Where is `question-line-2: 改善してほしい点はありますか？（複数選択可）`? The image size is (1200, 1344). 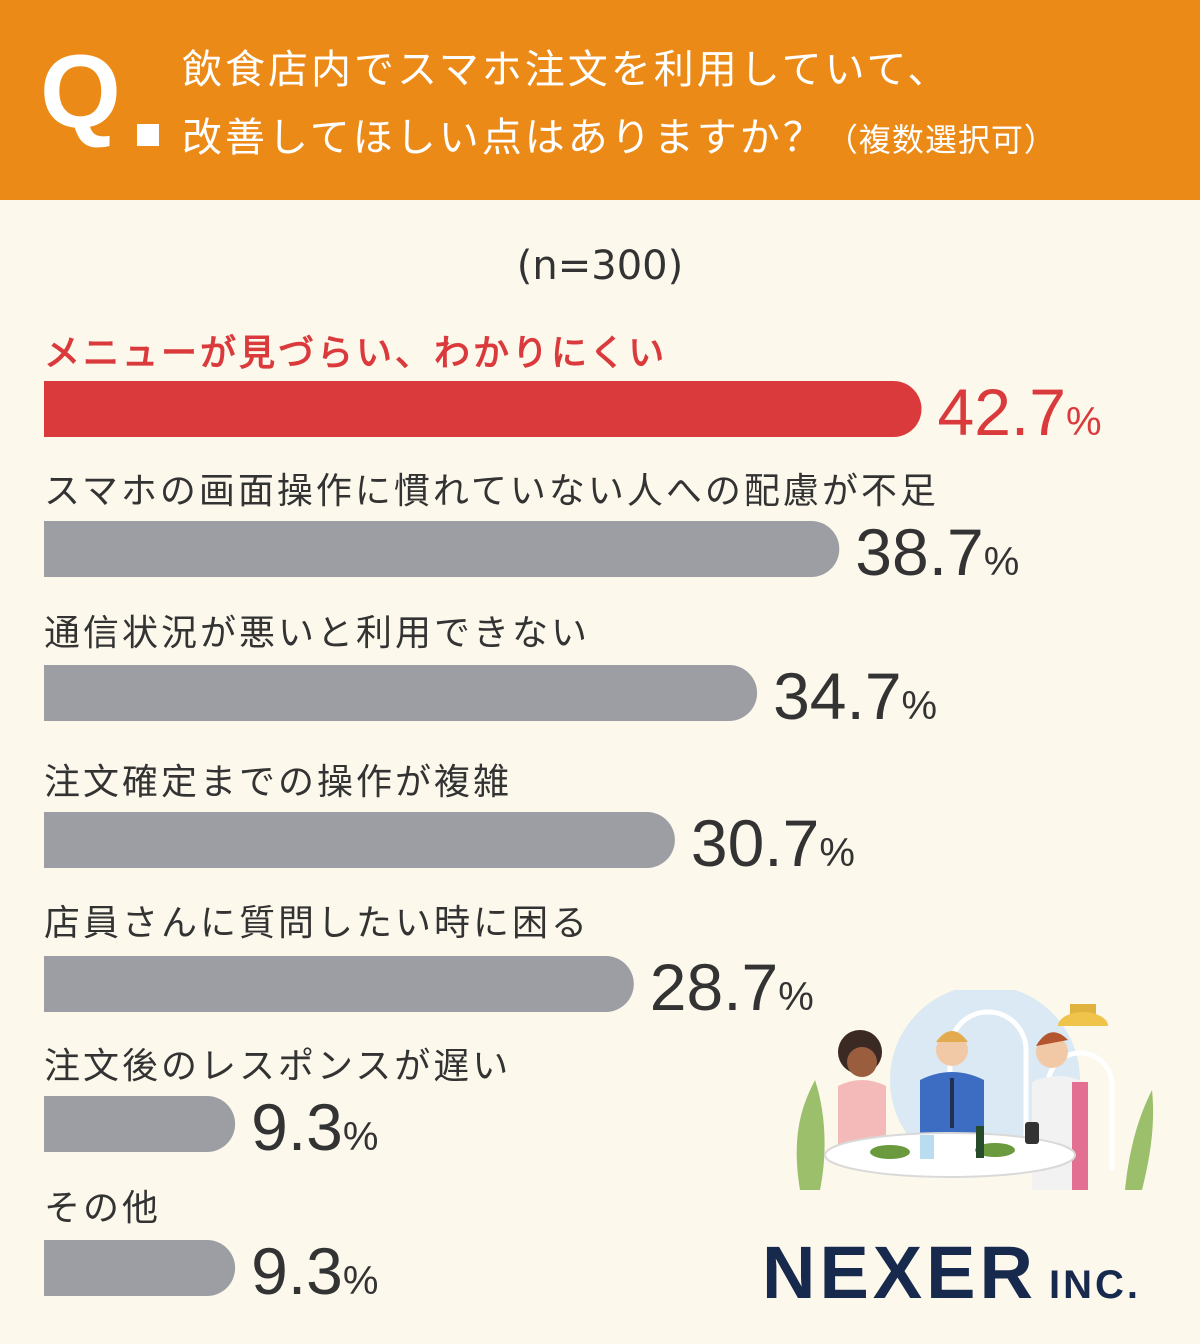
question-line-2: 改善してほしい点はありますか？（複数選択可） is located at coordinates (619, 138).